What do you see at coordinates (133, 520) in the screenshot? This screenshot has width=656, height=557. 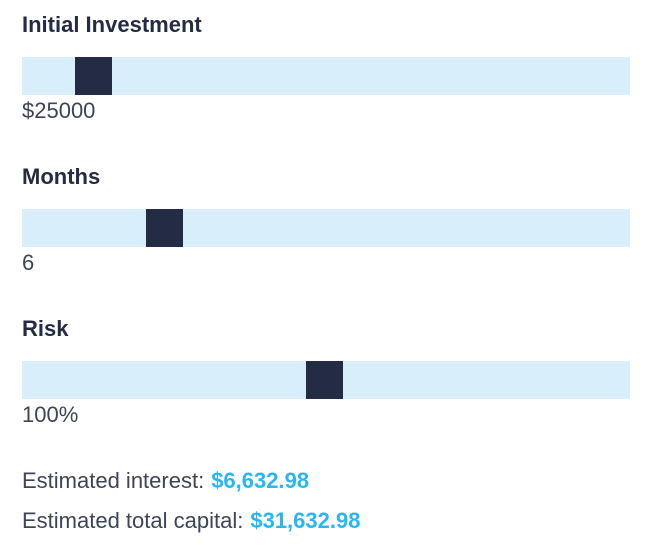 I see `estimated-total-capital-label: Estimated total capital:` at bounding box center [133, 520].